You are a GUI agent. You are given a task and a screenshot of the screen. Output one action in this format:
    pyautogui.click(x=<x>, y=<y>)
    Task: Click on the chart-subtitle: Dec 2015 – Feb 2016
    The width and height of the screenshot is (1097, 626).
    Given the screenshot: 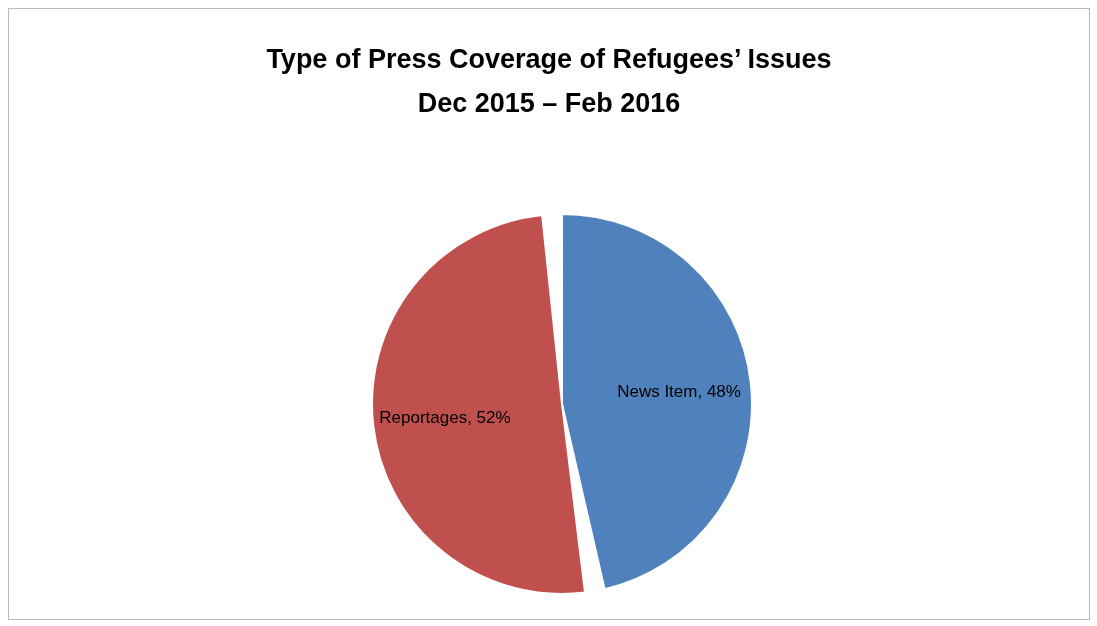 What is the action you would take?
    pyautogui.click(x=549, y=103)
    